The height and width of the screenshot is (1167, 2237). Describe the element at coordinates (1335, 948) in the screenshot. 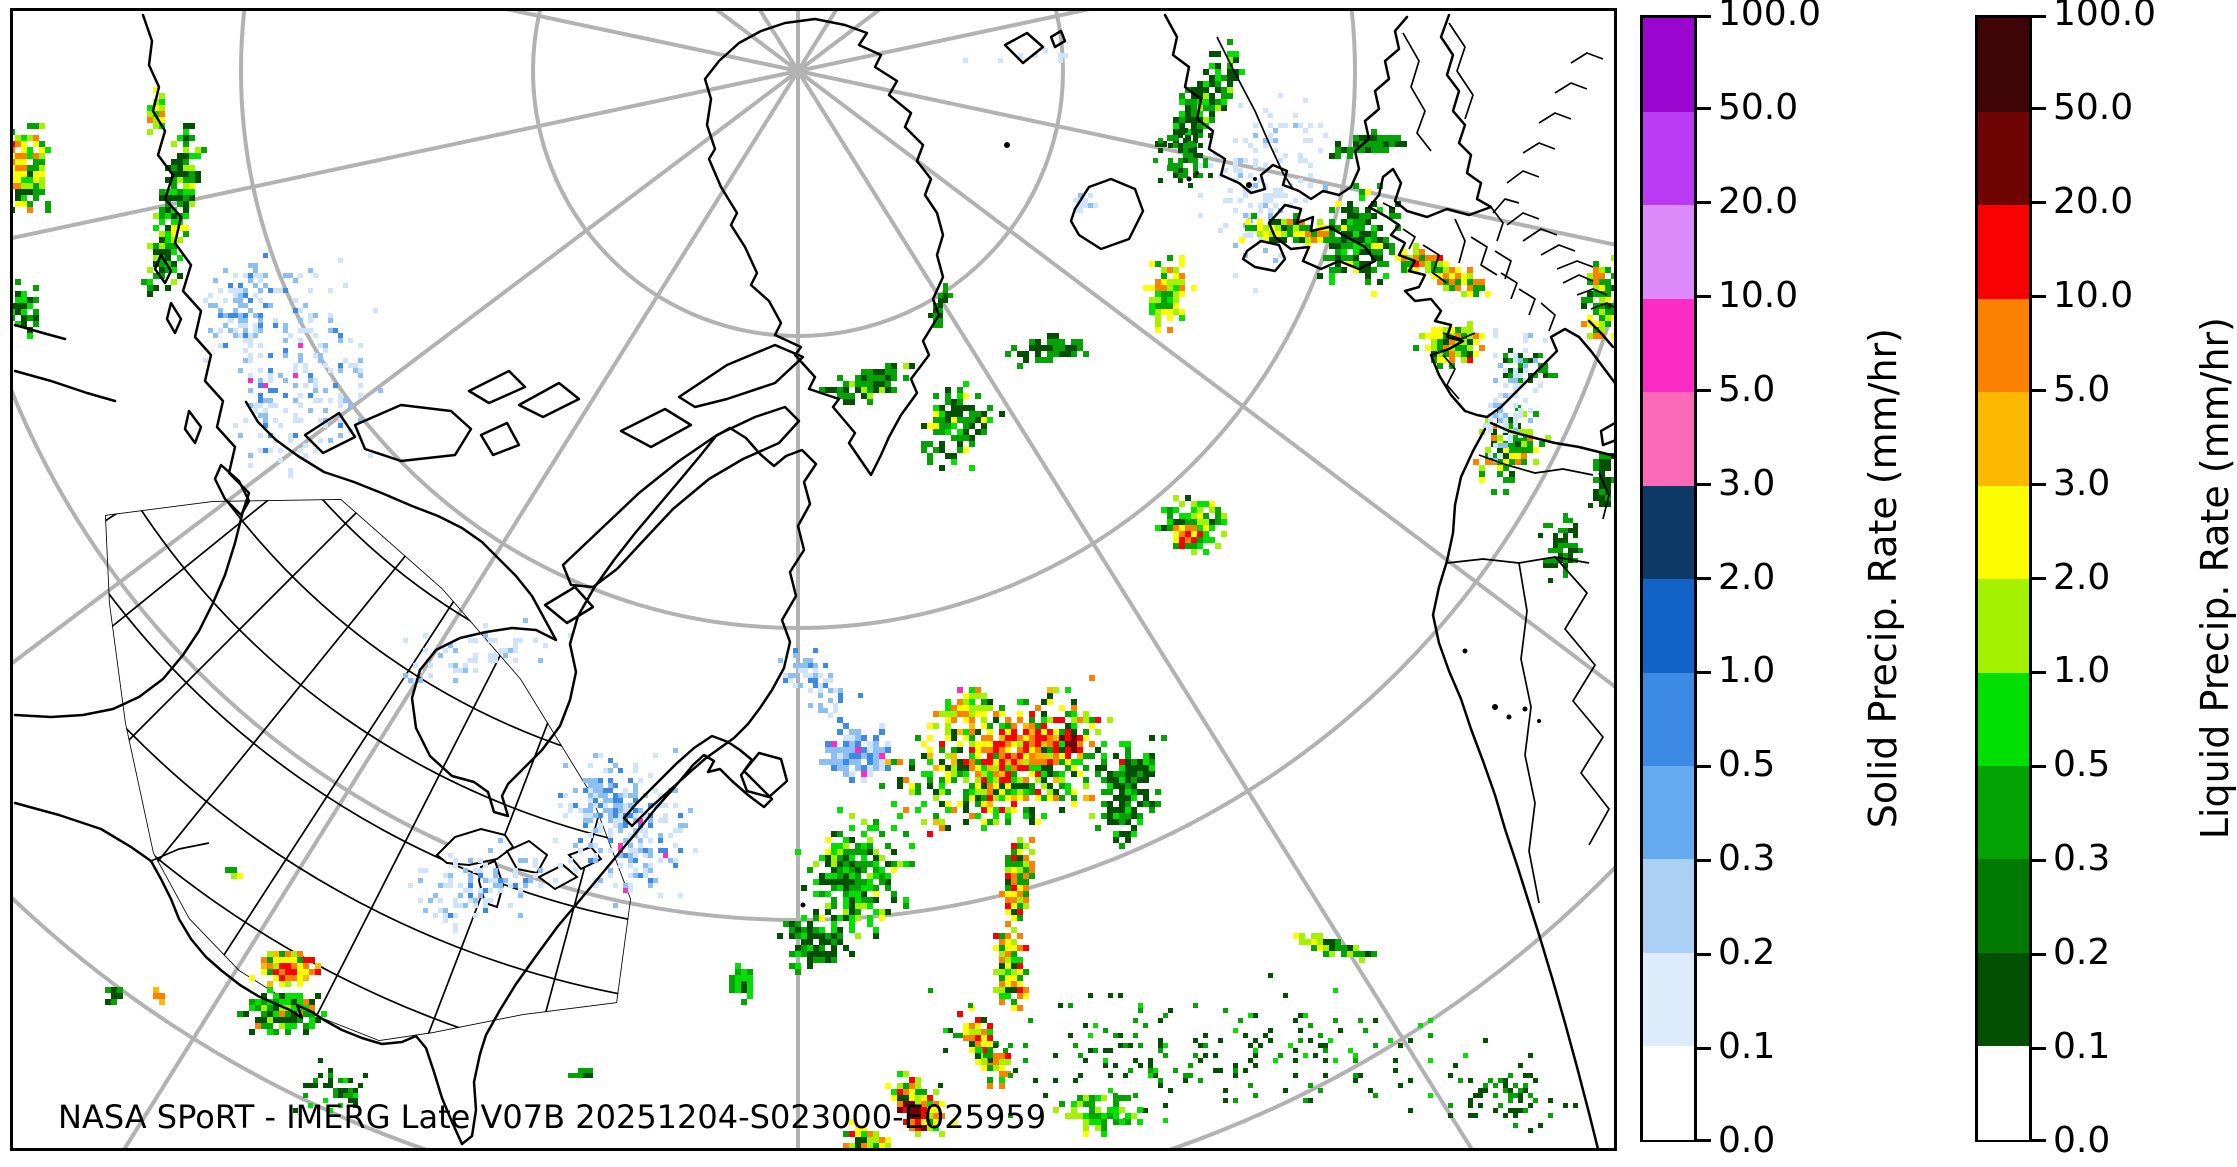

I see `precip-blob-azores-band` at that location.